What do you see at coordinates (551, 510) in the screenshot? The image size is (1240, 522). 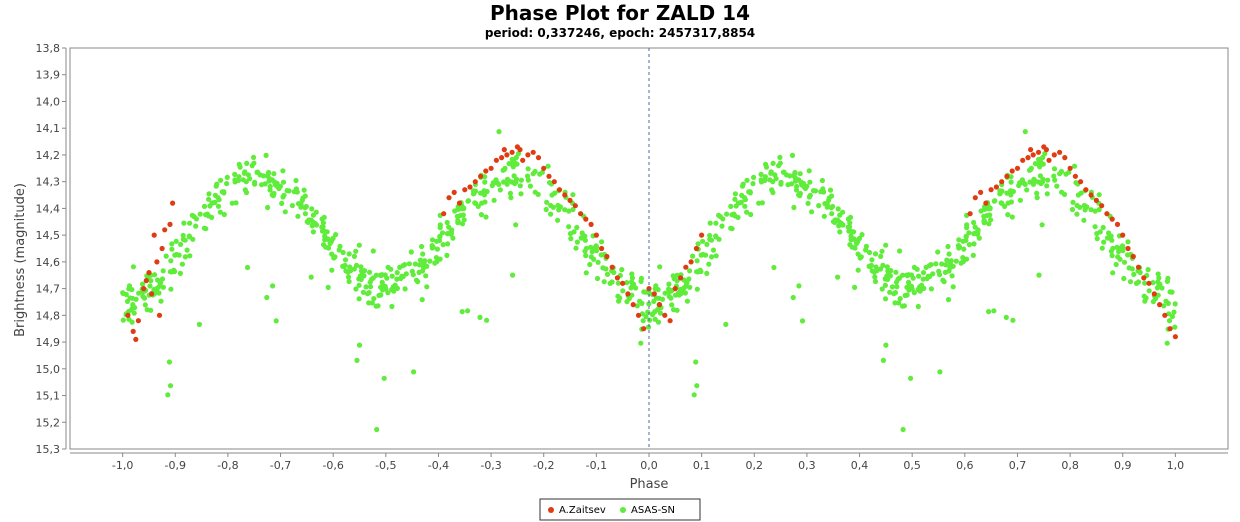 I see `legend-swatch-a-zaitsev` at bounding box center [551, 510].